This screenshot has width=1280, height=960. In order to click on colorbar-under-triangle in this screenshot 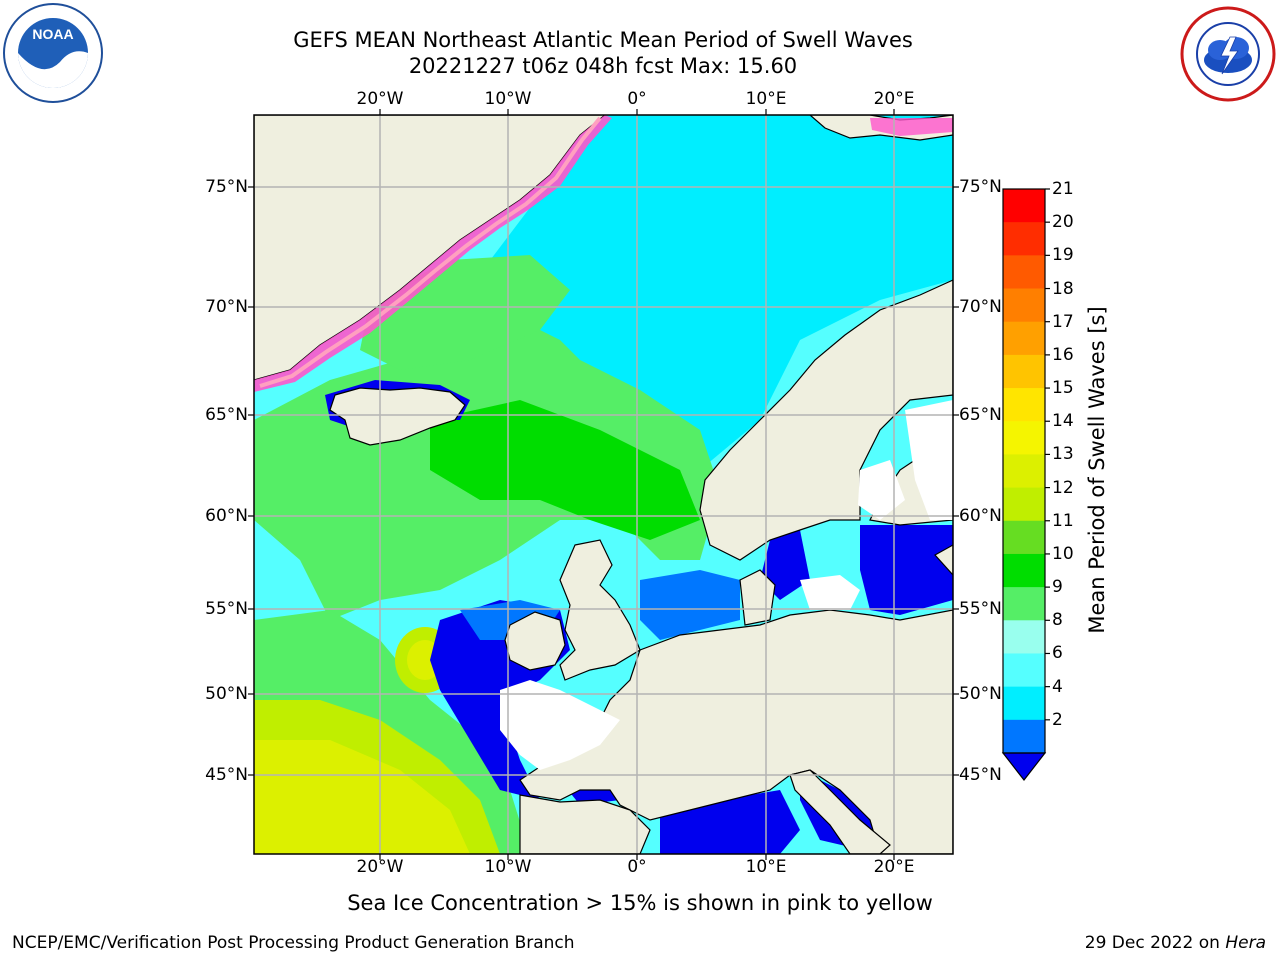, I will do `click(1024, 766)`.